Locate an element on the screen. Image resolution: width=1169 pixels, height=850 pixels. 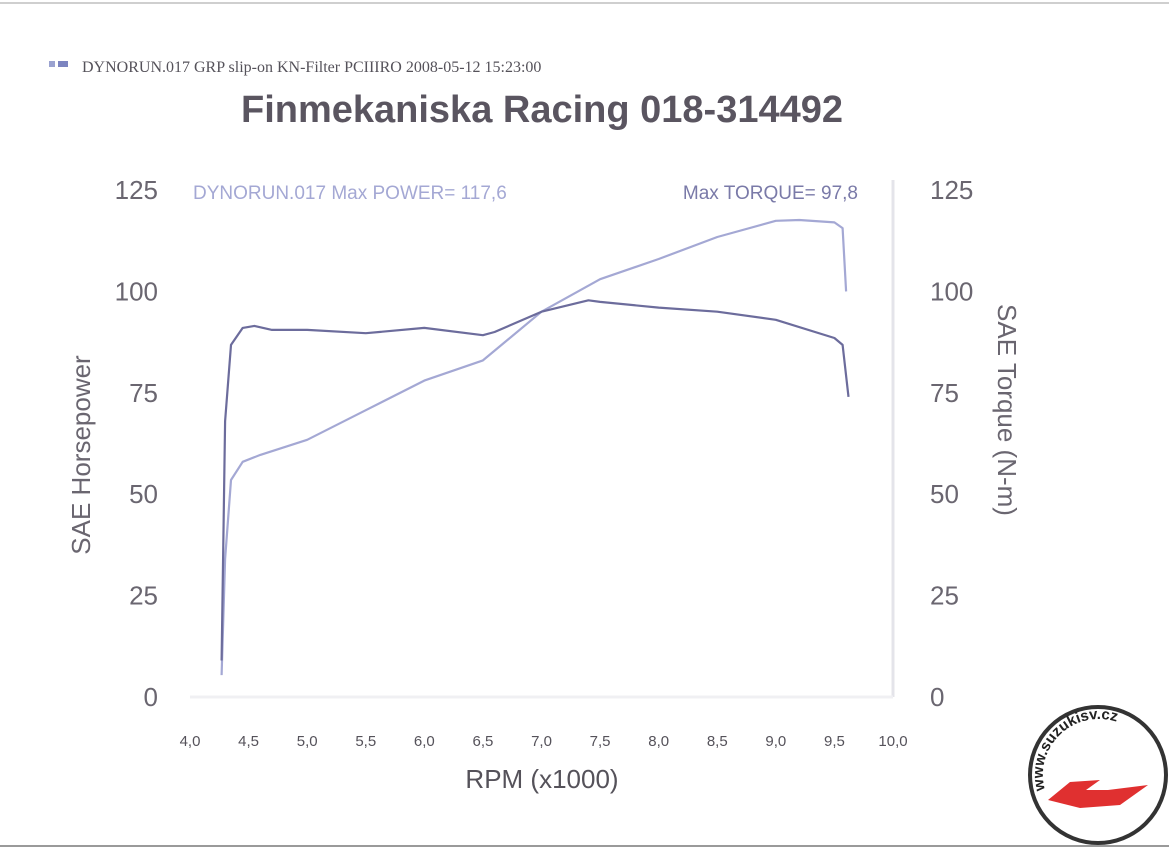
x-tick-label: 7,0 is located at coordinates (541, 741).